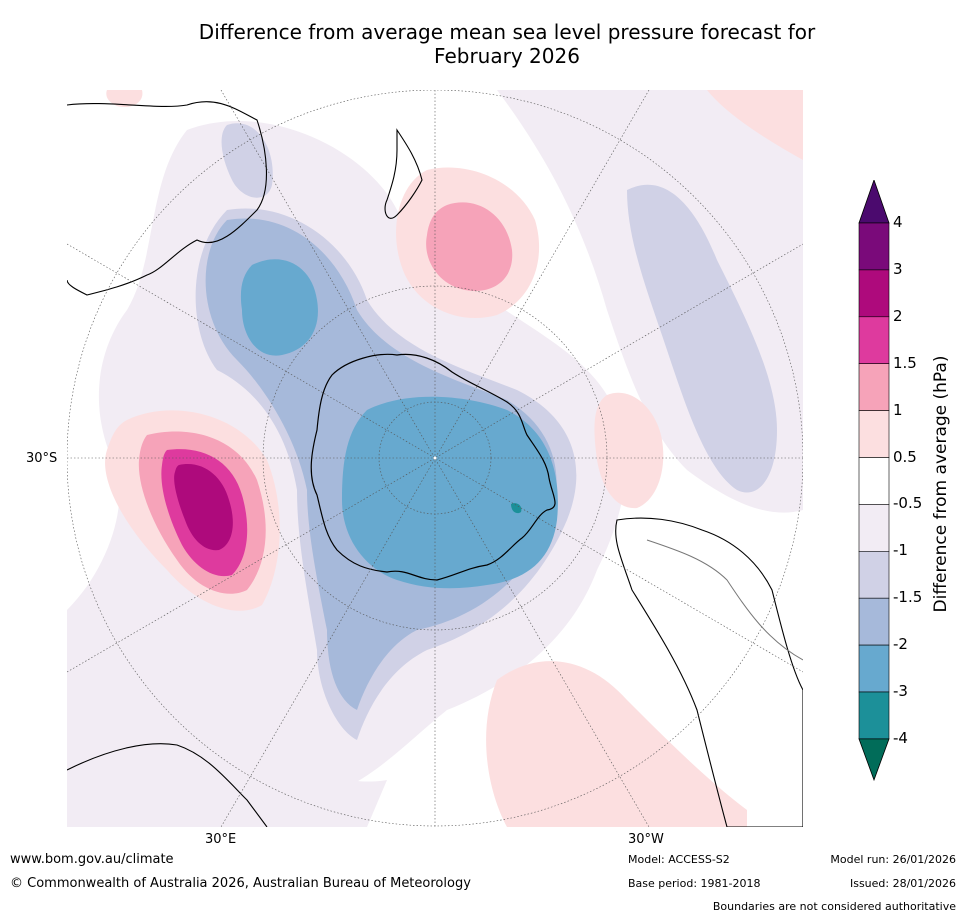  What do you see at coordinates (755, 125) in the screenshot?
I see `anomaly-field-northeast-high` at bounding box center [755, 125].